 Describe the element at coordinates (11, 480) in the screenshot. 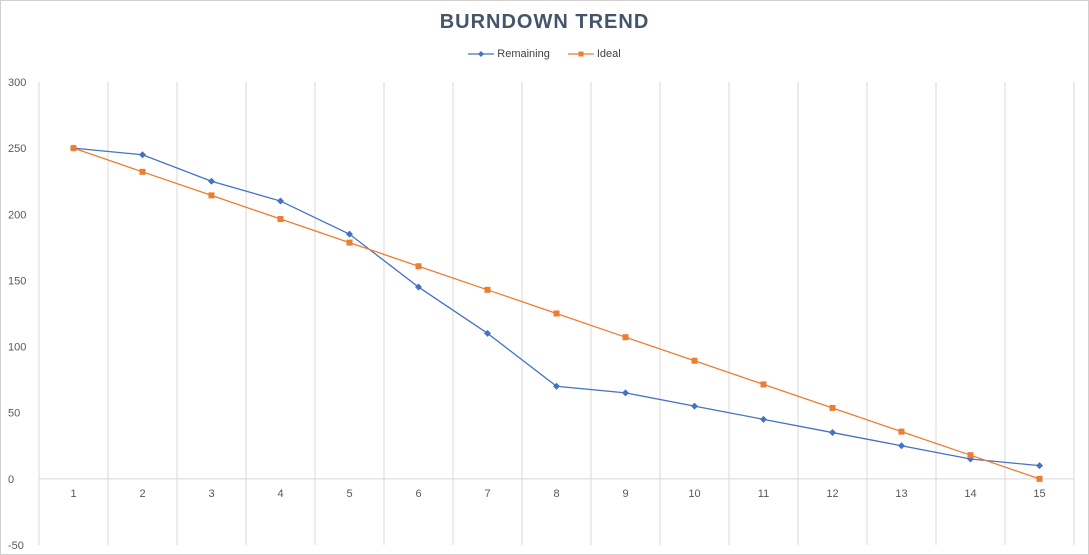

I see `y-tick-label: 0` at that location.